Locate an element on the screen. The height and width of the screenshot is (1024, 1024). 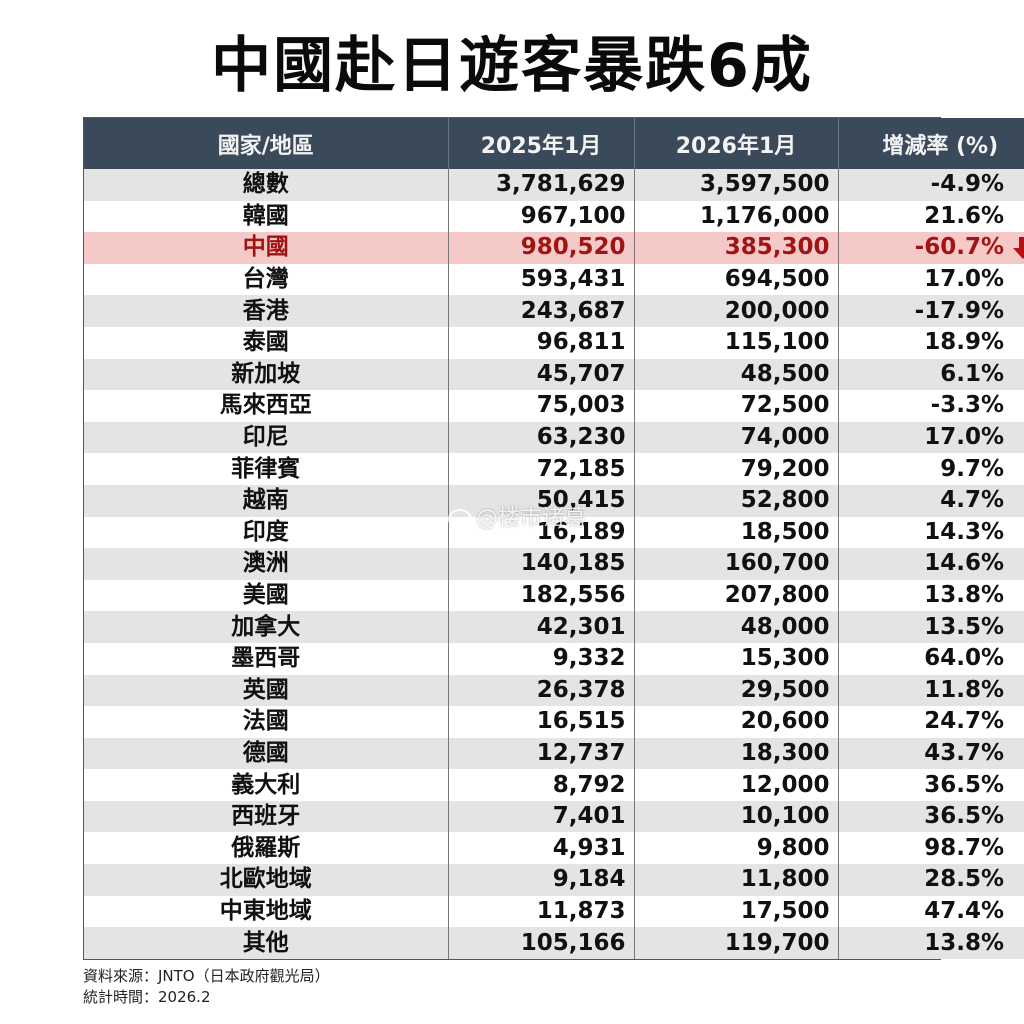
header-jan-2025: 2025年1月 is located at coordinates (540, 143).